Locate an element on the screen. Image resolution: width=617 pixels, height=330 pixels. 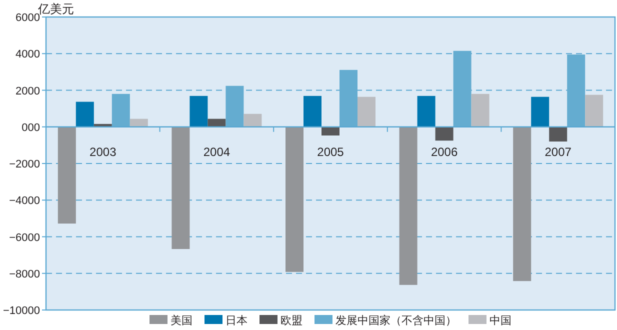
legend-label: 美国 is located at coordinates (181, 320).